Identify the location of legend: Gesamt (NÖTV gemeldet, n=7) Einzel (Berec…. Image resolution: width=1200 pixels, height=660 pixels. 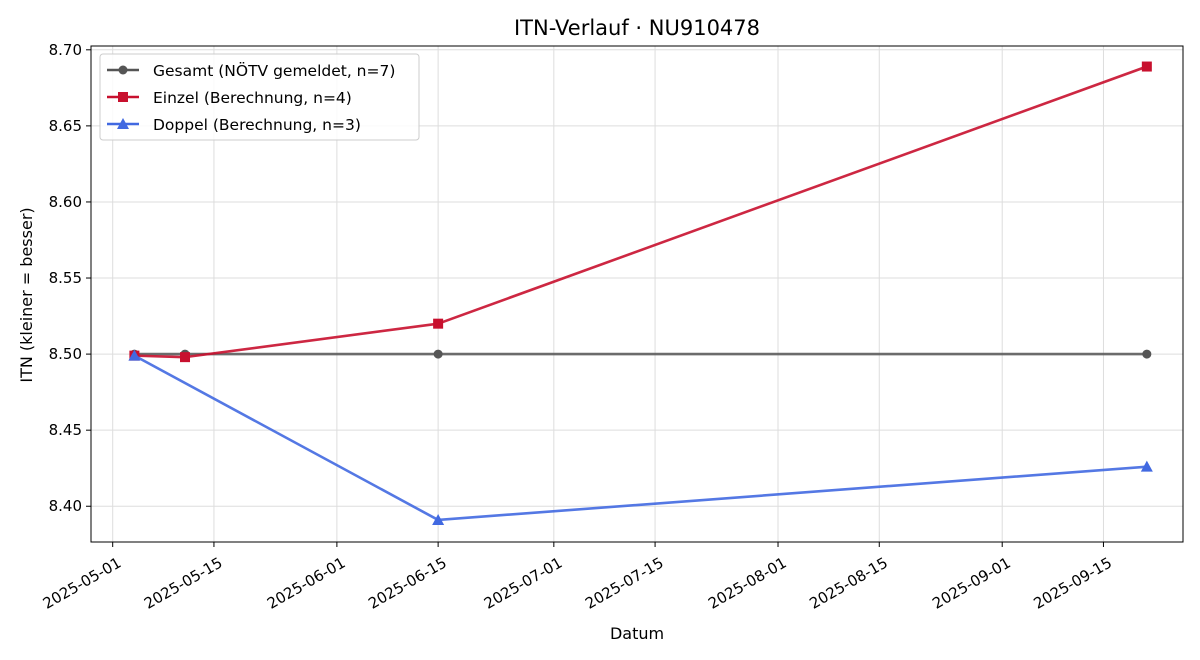
(259, 97).